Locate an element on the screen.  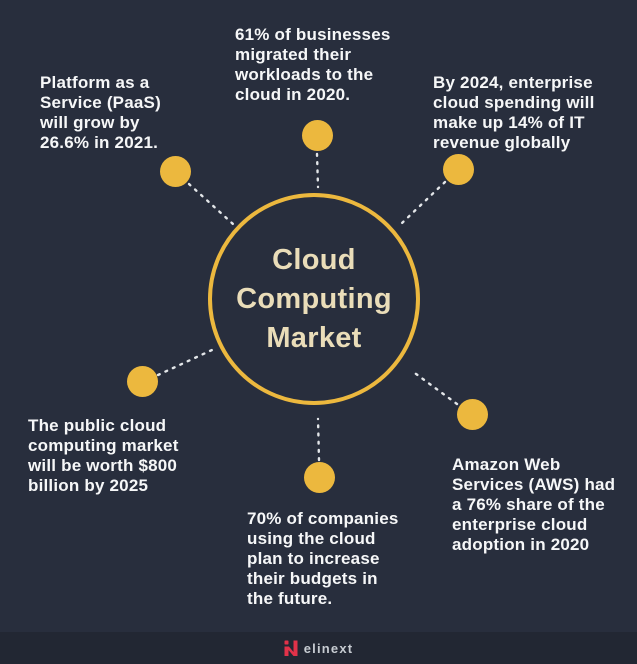
note-line: By 2024, enterprise is located at coordinates (513, 82).